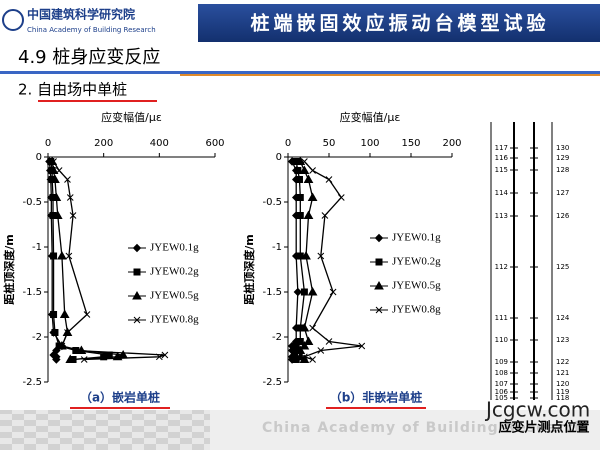  I want to click on y-tick-label: -2, so click(277, 337).